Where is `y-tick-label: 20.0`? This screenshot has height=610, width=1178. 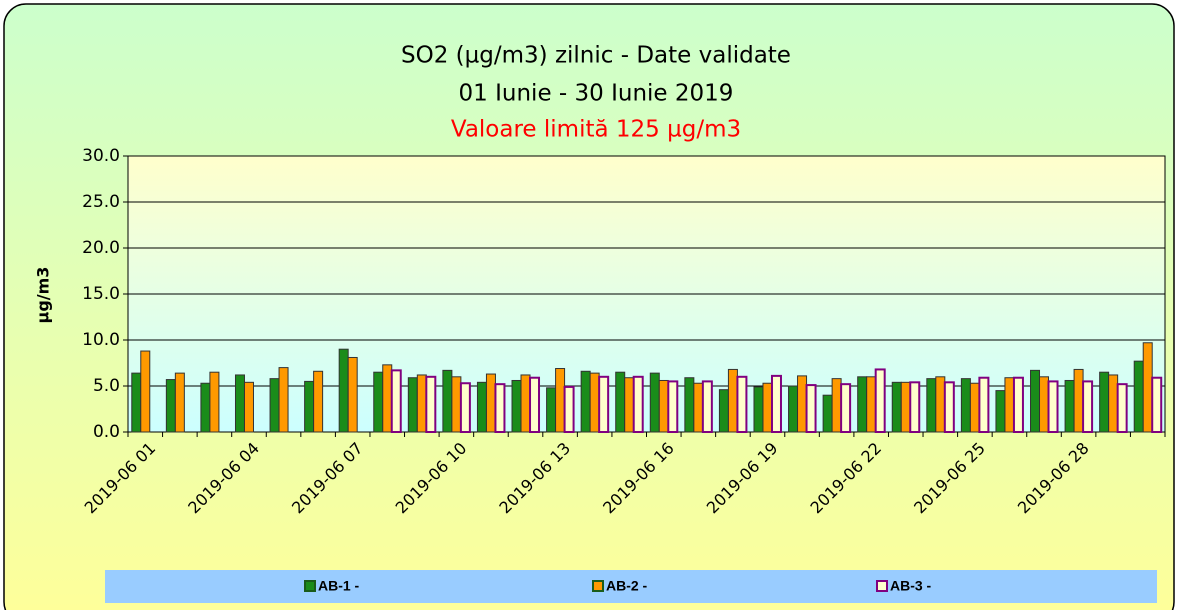 y-tick-label: 20.0 is located at coordinates (101, 248).